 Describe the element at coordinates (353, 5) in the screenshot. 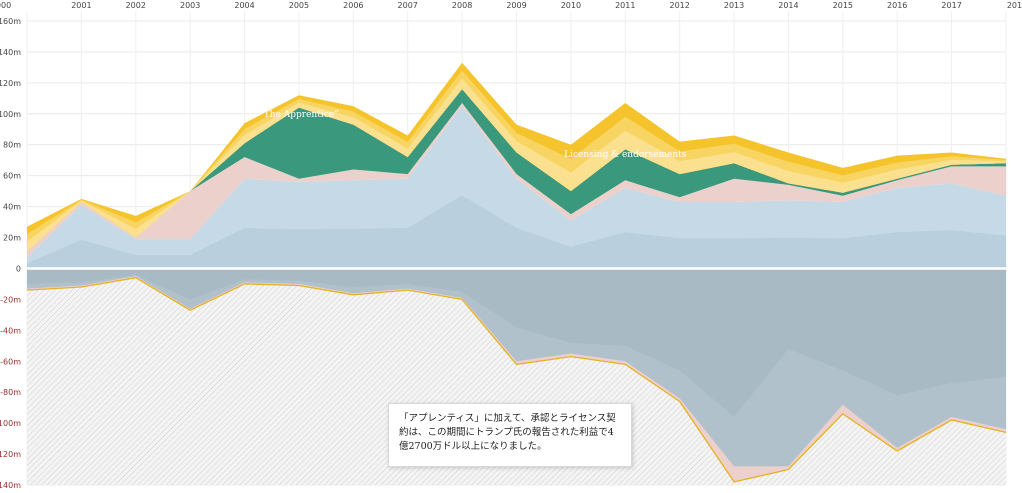

I see `x-tick-label: 2006` at that location.